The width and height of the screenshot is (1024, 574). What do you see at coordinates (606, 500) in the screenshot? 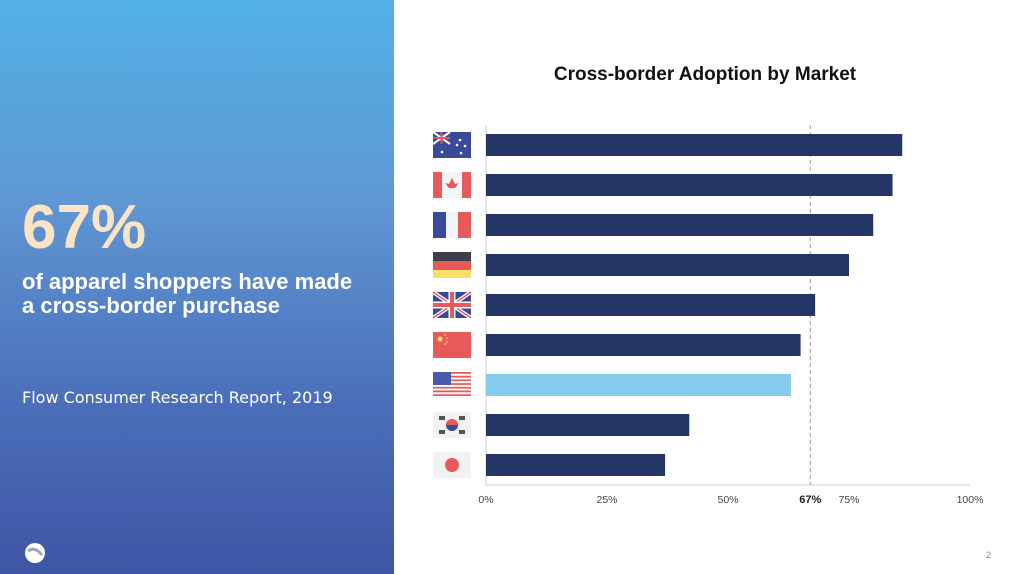
I see `x-tick-label: 25%` at bounding box center [606, 500].